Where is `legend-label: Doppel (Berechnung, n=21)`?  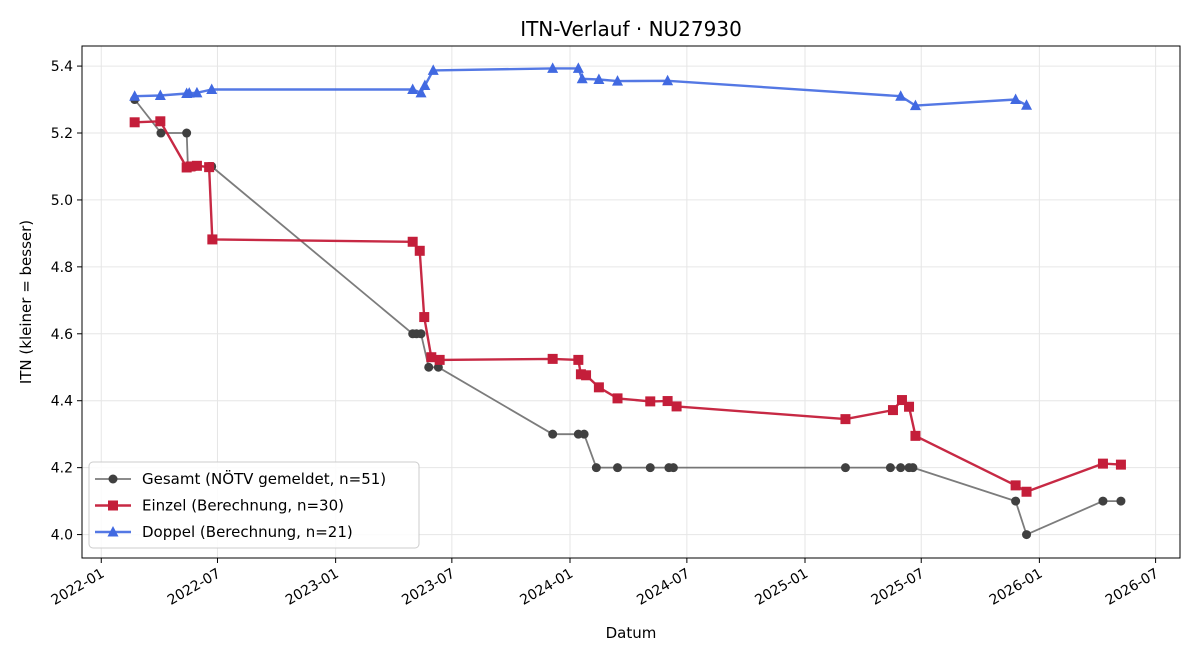 legend-label: Doppel (Berechnung, n=21) is located at coordinates (247, 532).